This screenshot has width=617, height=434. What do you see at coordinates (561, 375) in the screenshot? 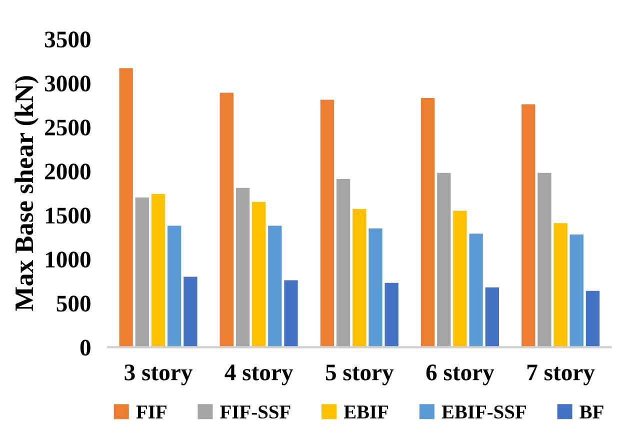
I see `x-tick-label: 7 story` at bounding box center [561, 375].